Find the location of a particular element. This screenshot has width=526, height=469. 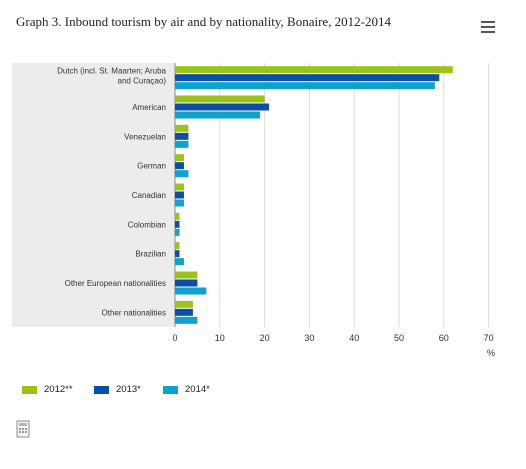

x-tick-label: 40 is located at coordinates (354, 338).